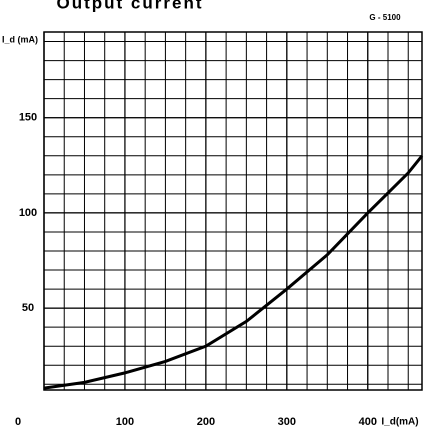 The image size is (430, 430). What do you see at coordinates (206, 422) in the screenshot?
I see `x-tick-label: 200` at bounding box center [206, 422].